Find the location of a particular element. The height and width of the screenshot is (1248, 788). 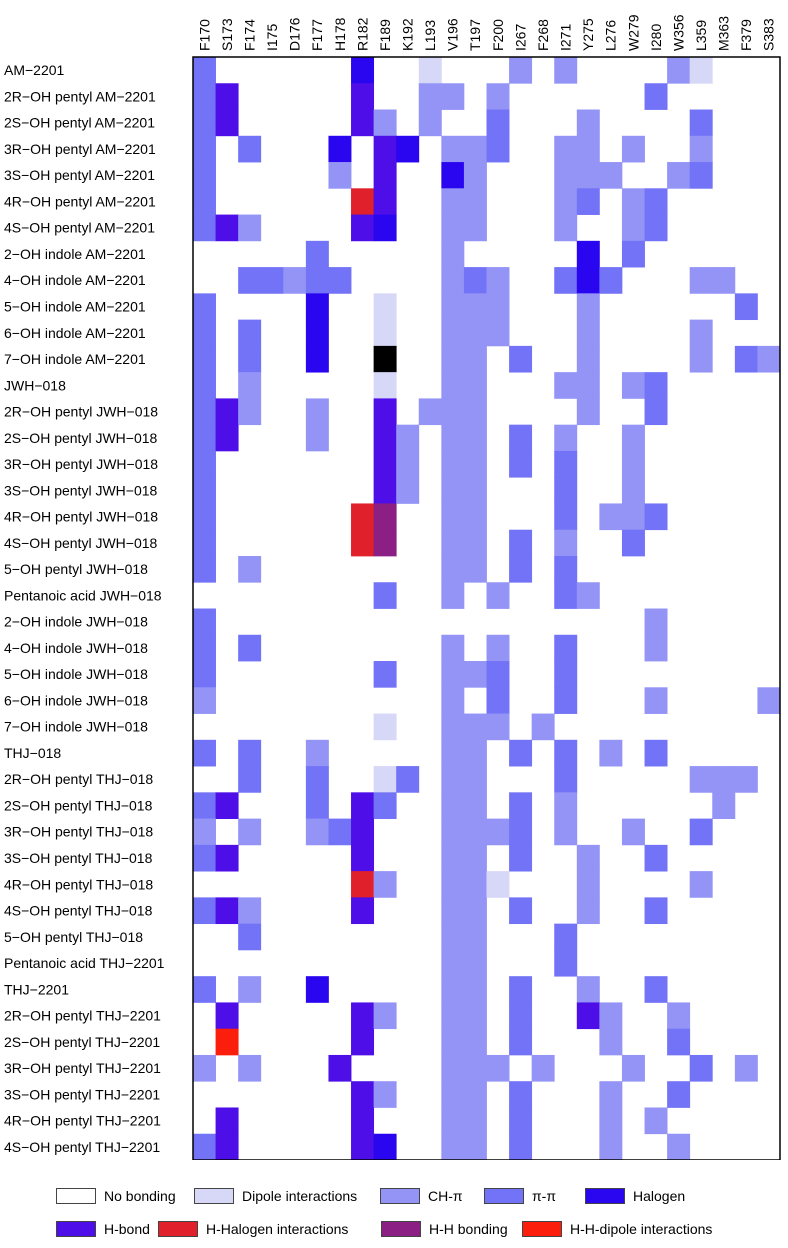

y-tick-label: 5−OH indole AM−2201 is located at coordinates (75, 306).